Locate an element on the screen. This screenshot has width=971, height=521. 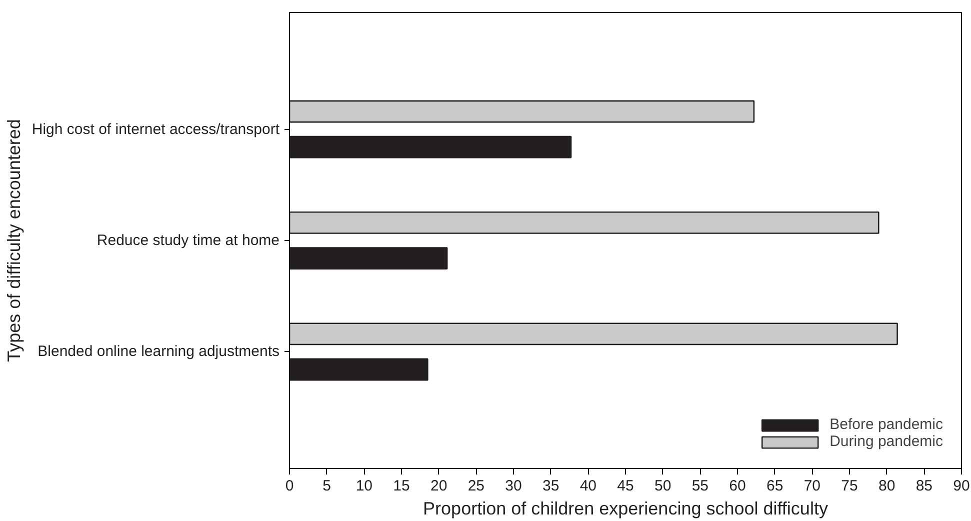
x-tick-label: 10 is located at coordinates (364, 486).